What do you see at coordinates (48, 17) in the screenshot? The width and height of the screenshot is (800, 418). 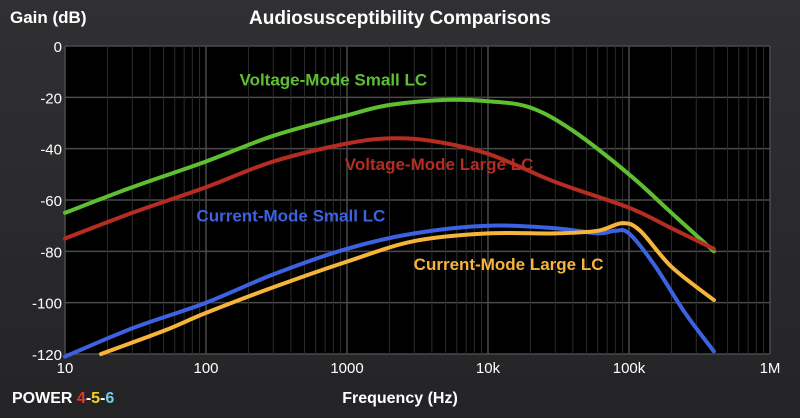 I see `y-axis-title: Gain (dB)` at bounding box center [48, 17].